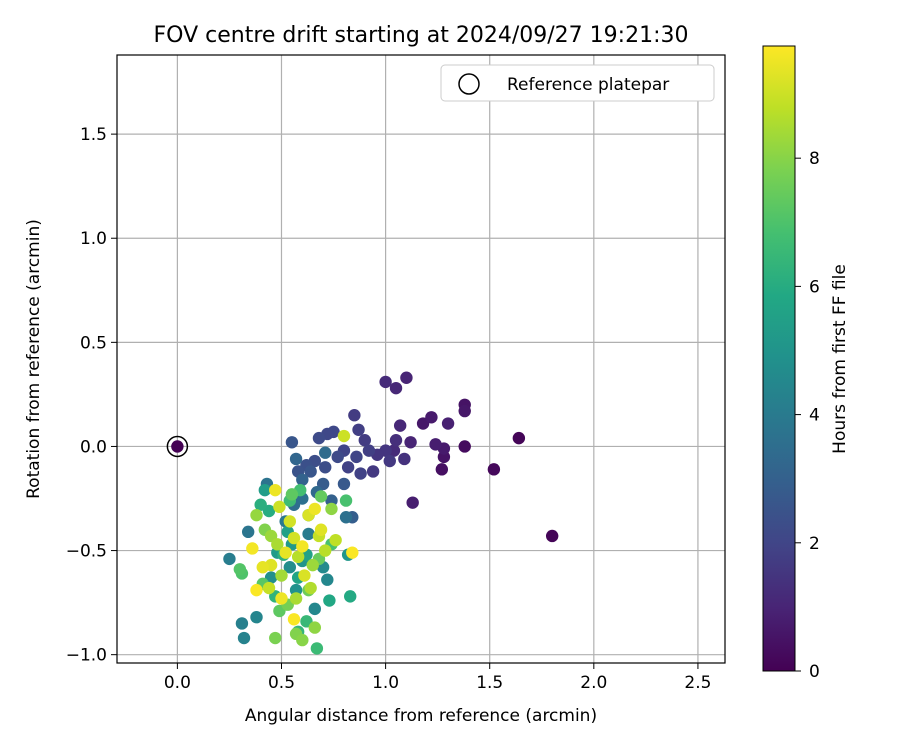 The width and height of the screenshot is (900, 750). What do you see at coordinates (93, 343) in the screenshot?
I see `y-tick-label: 0.5` at bounding box center [93, 343].